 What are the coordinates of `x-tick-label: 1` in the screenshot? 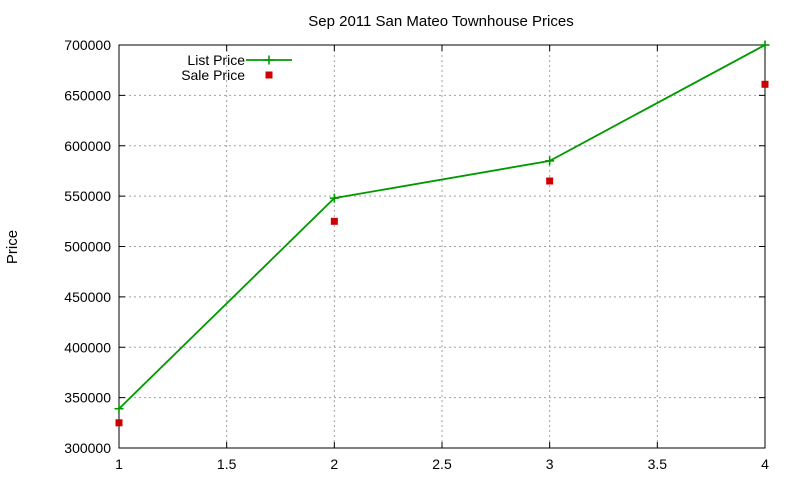 It's located at (119, 464).